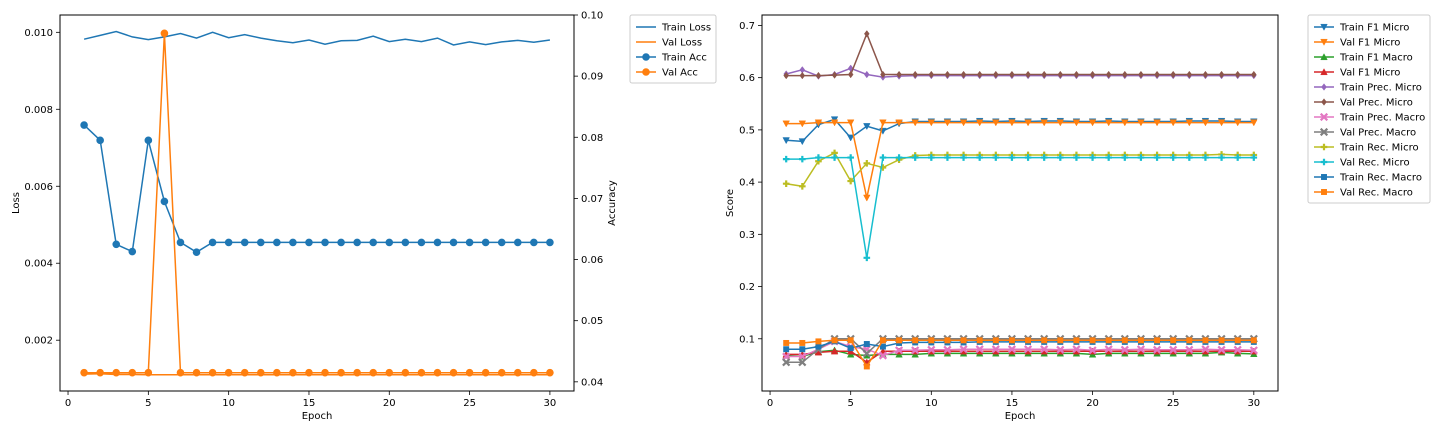 The width and height of the screenshot is (1440, 432). Describe the element at coordinates (1012, 403) in the screenshot. I see `right-x-tick-label: 15` at that location.